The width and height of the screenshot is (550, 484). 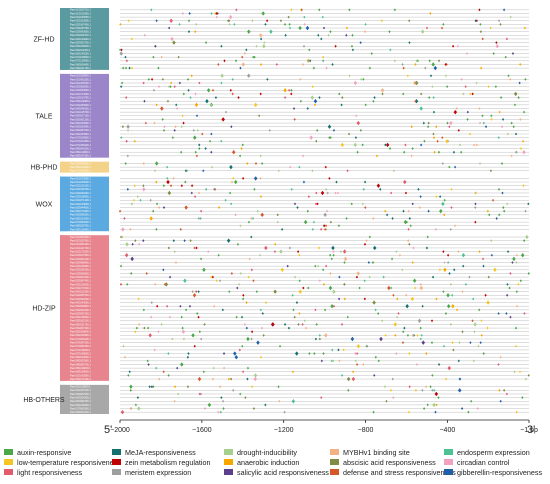 I want to click on gene-id-label: Pavi.01G009300.1, so click(x=80, y=237).